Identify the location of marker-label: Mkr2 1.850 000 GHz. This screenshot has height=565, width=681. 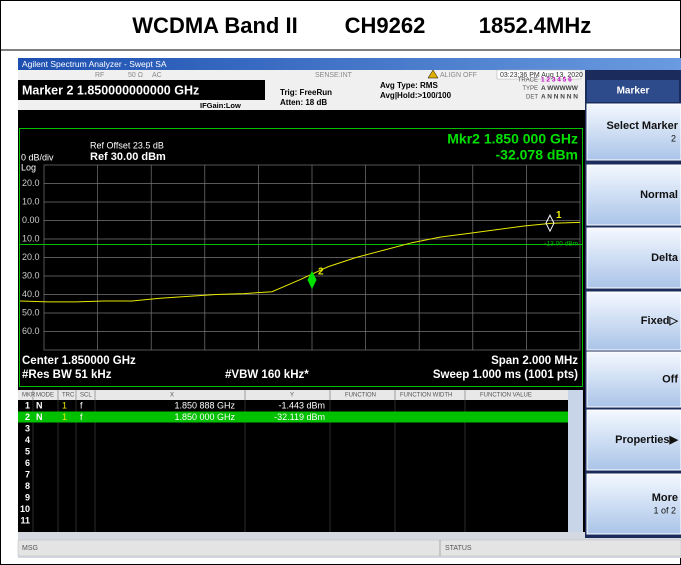
(512, 139).